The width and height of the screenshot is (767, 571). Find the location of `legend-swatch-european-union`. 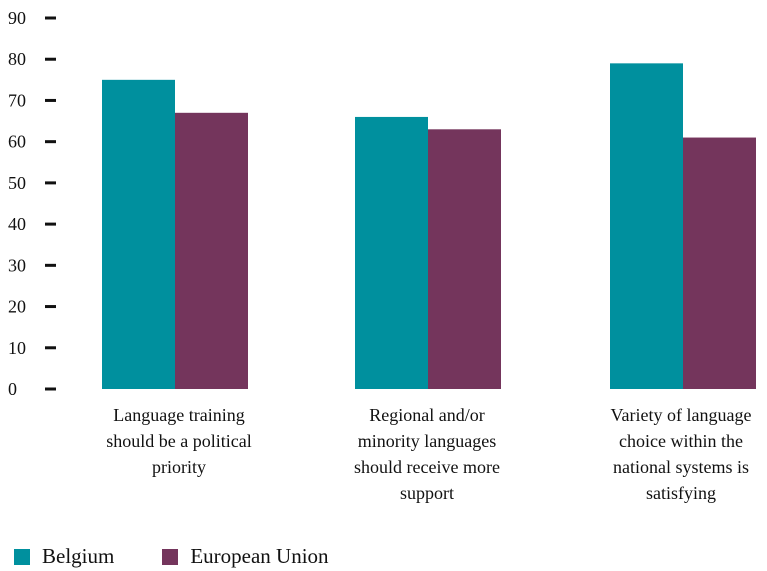

legend-swatch-european-union is located at coordinates (170, 556).